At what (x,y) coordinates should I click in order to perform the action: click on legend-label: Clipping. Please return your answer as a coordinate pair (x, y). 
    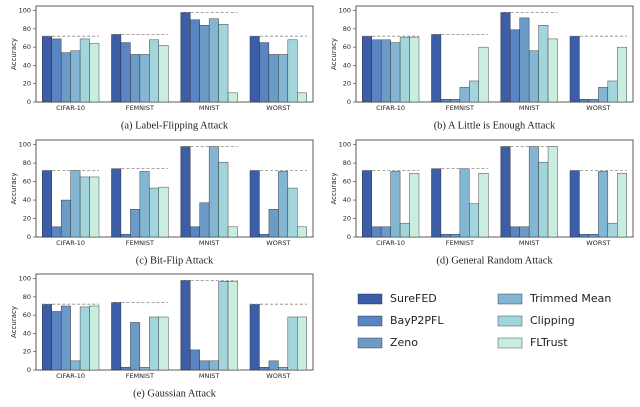
    Looking at the image, I should click on (552, 320).